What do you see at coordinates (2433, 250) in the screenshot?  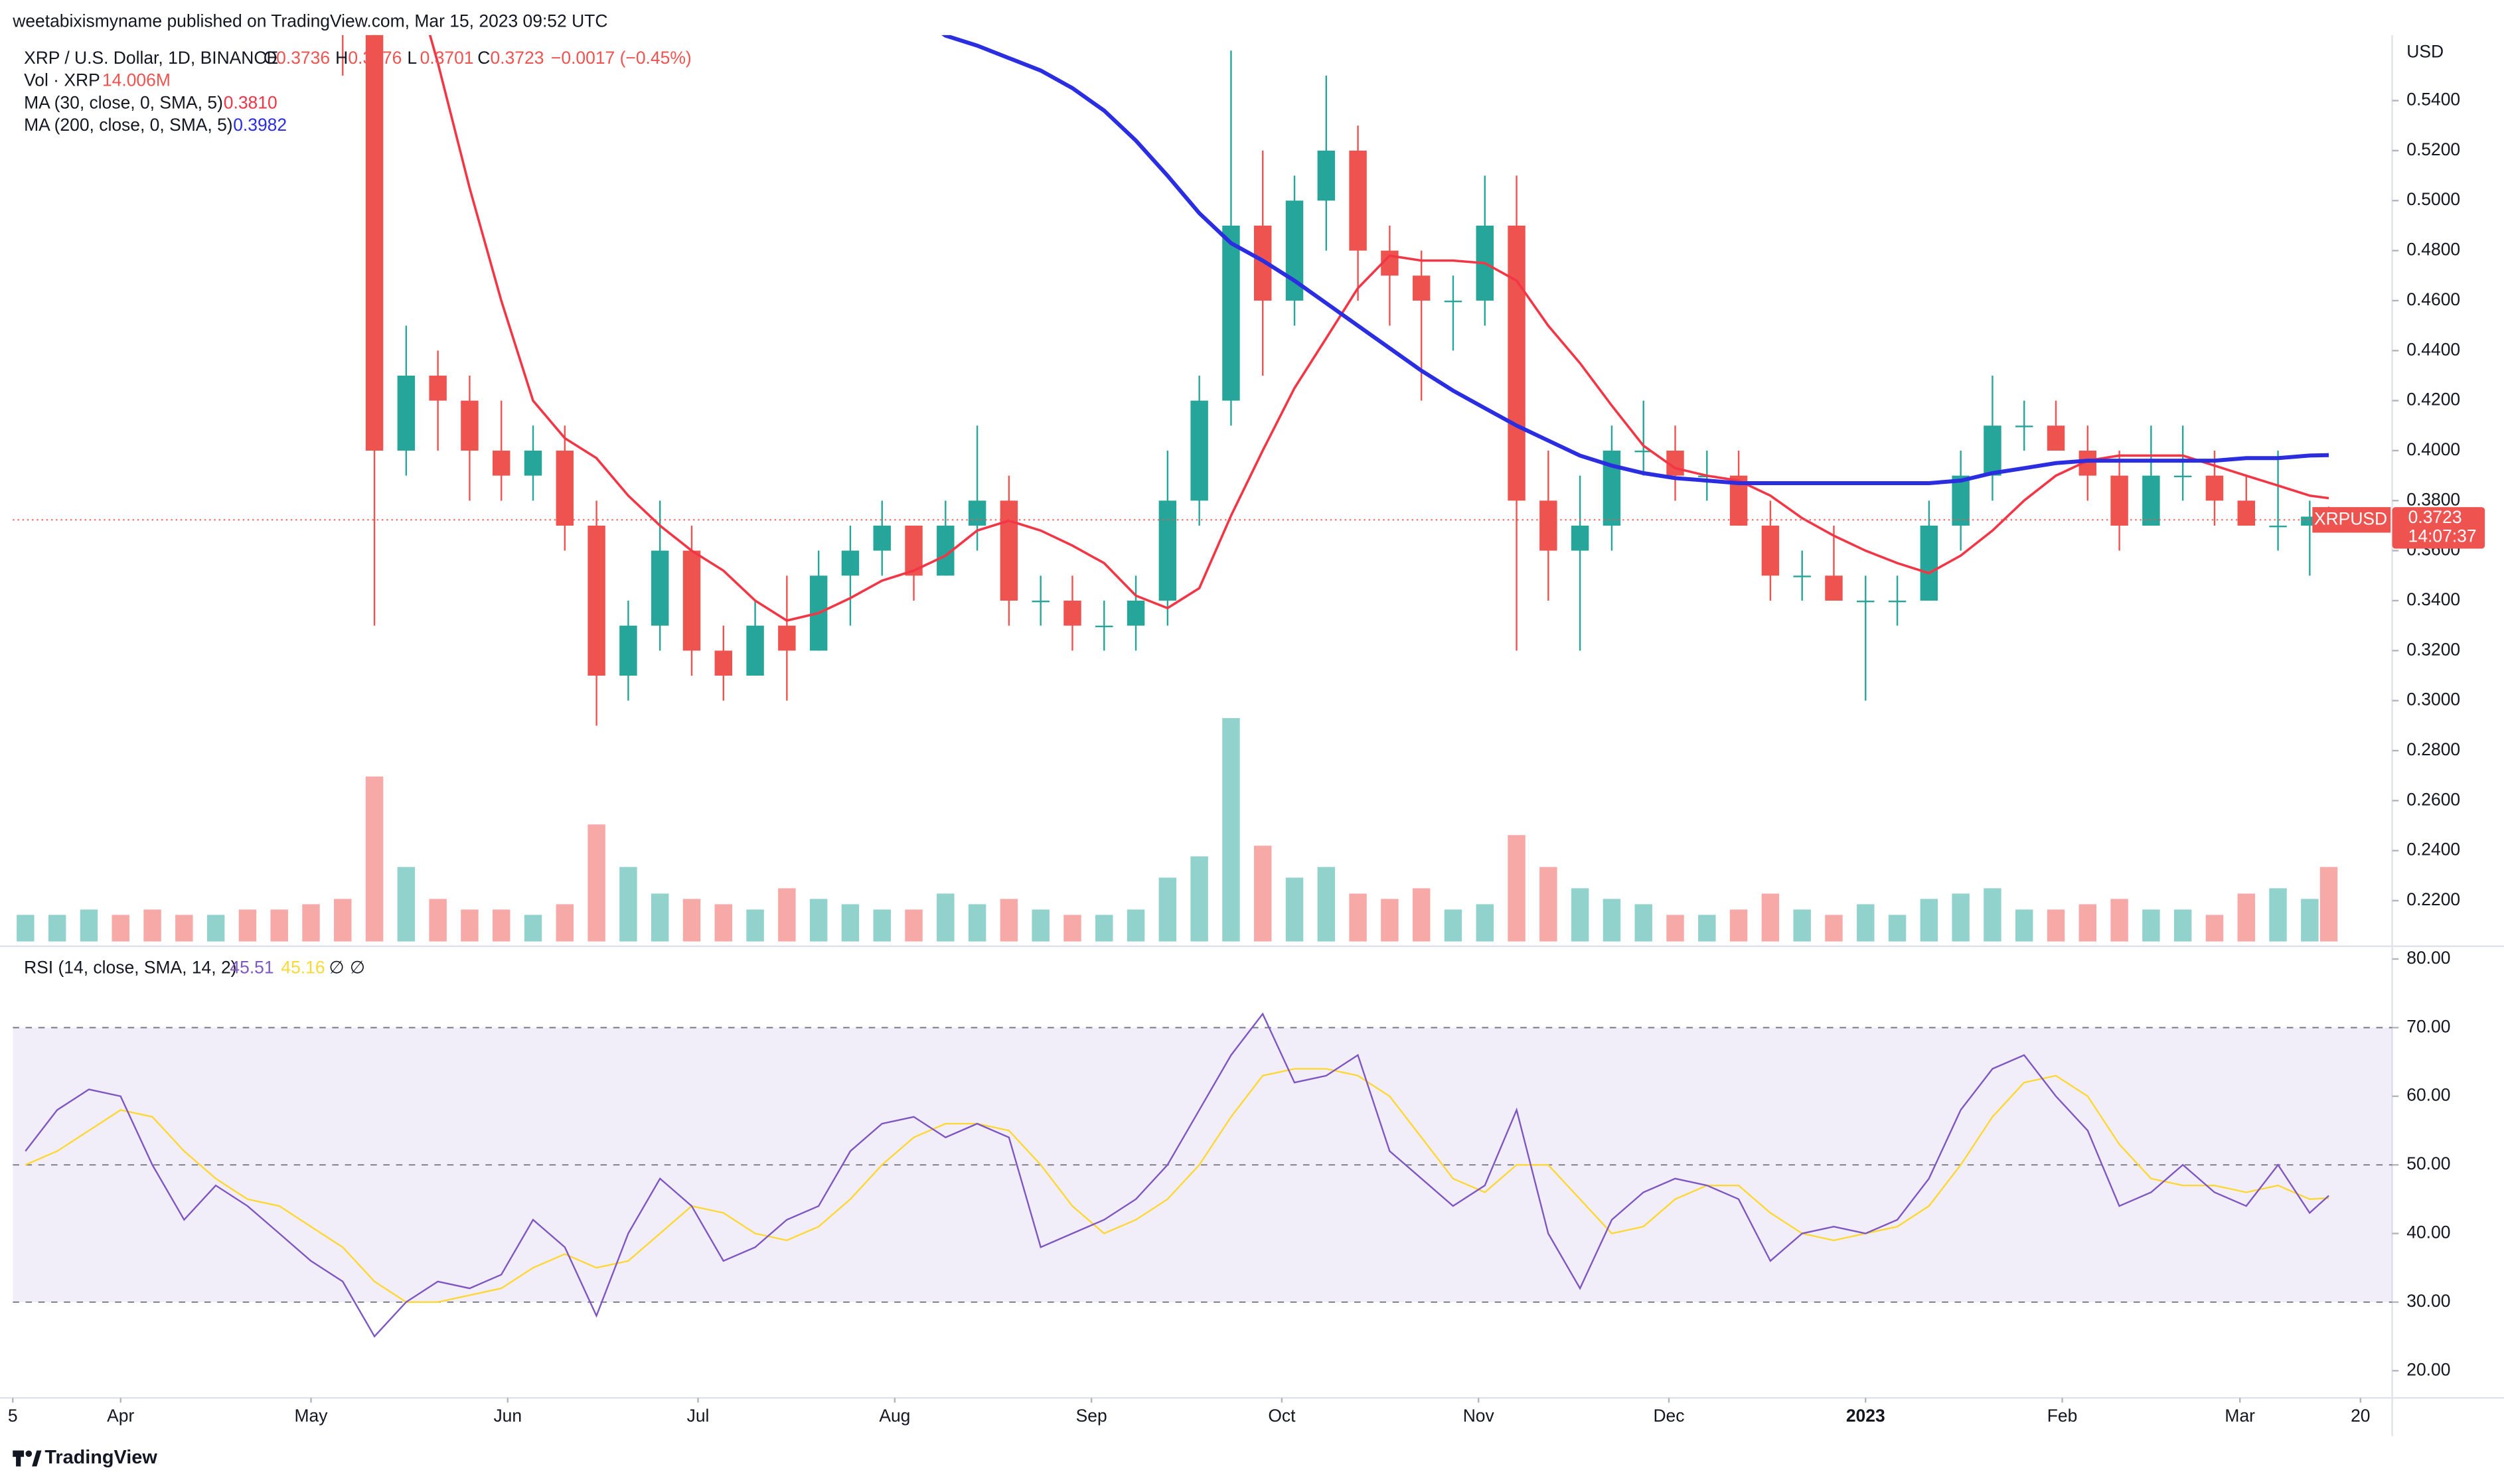 I see `price-tick-label: 0.4800` at bounding box center [2433, 250].